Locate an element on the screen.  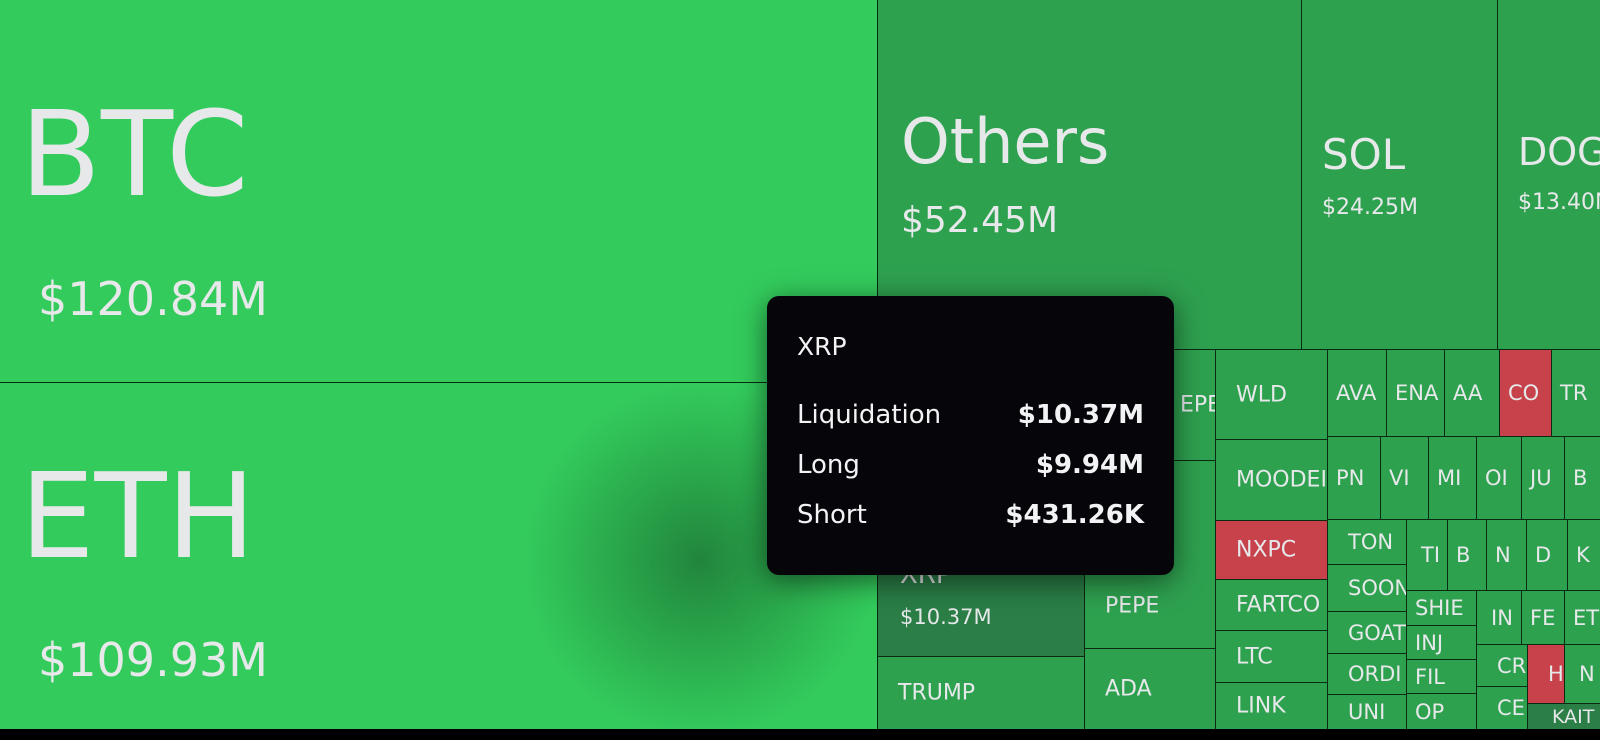
tile-goat: GOAT is located at coordinates (1367, 632).